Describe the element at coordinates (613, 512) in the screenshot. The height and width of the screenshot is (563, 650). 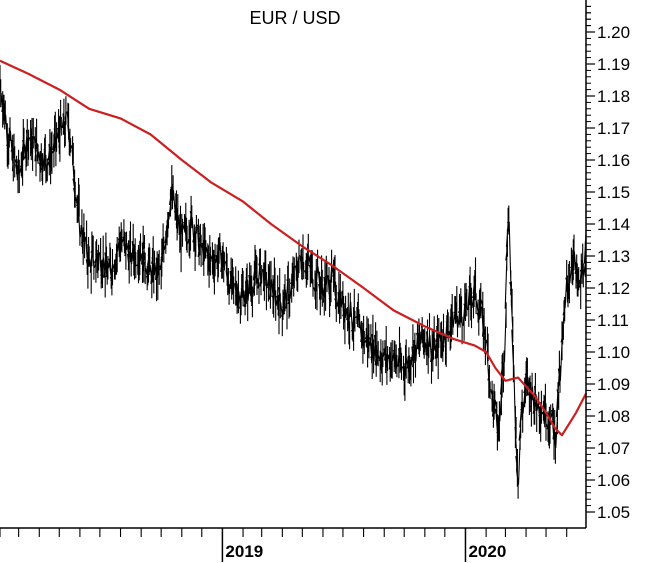
I see `y-tick-label: 1.05` at that location.